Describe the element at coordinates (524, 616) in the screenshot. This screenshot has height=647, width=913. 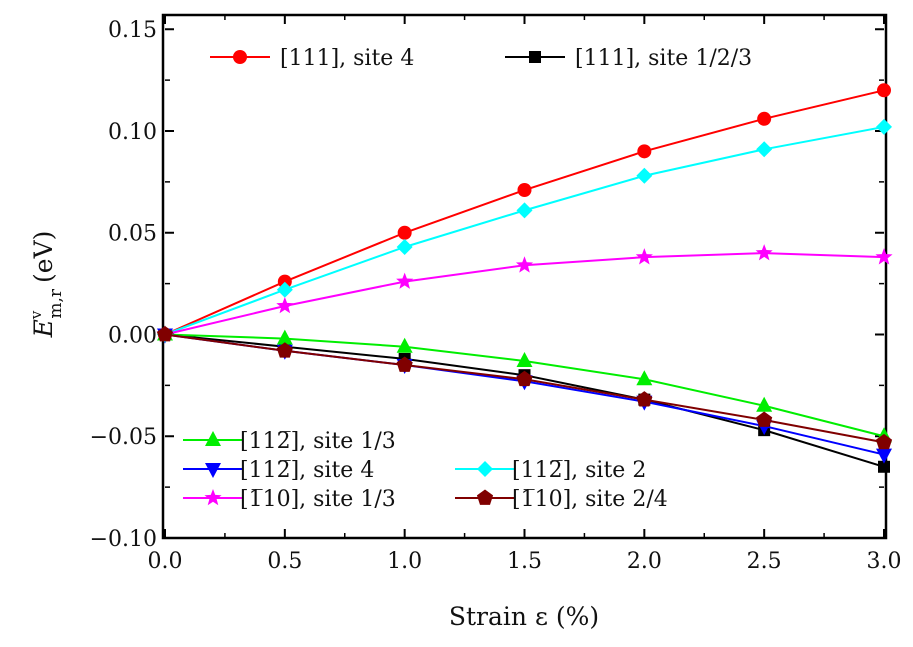
I see `x-axis-label: Strain ε (%)` at that location.